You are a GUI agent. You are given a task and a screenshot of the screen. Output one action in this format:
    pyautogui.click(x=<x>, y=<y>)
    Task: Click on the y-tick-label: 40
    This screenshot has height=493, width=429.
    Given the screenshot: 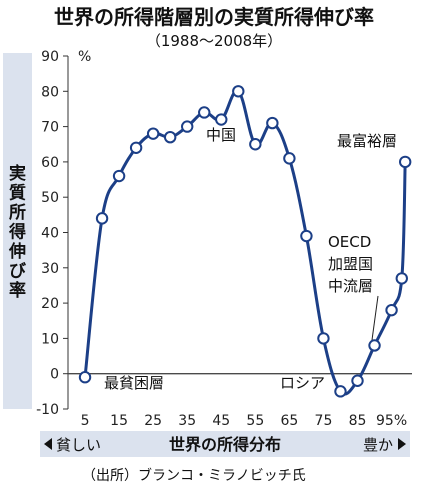 What is the action you would take?
    pyautogui.click(x=50, y=234)
    